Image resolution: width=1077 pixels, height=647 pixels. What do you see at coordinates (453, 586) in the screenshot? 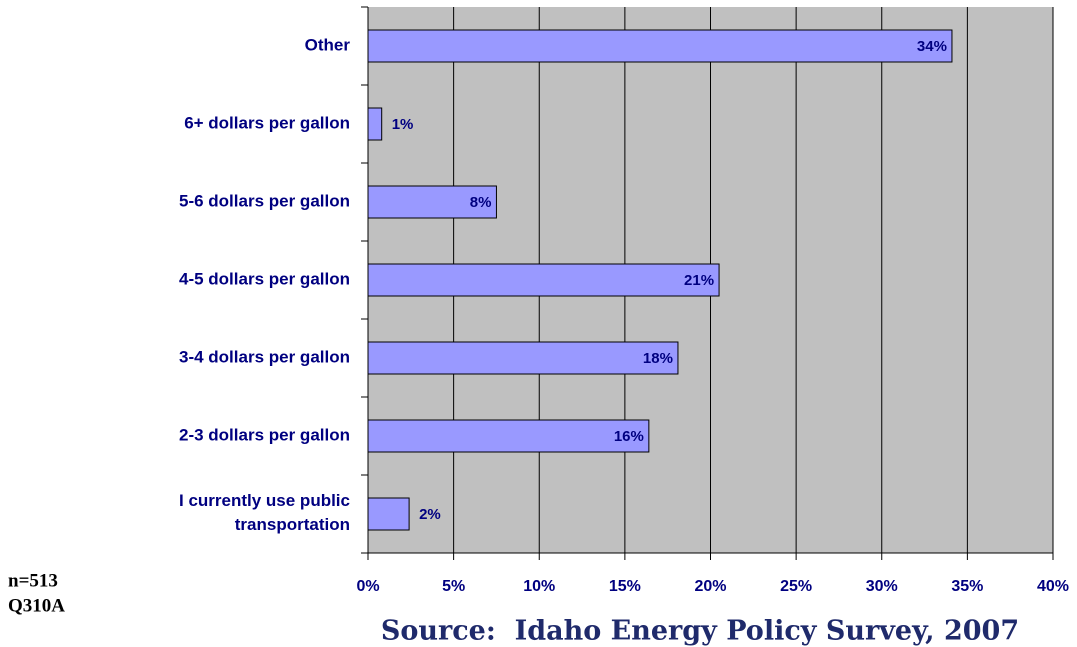
I see `x-tick-label: 5%` at bounding box center [453, 586].